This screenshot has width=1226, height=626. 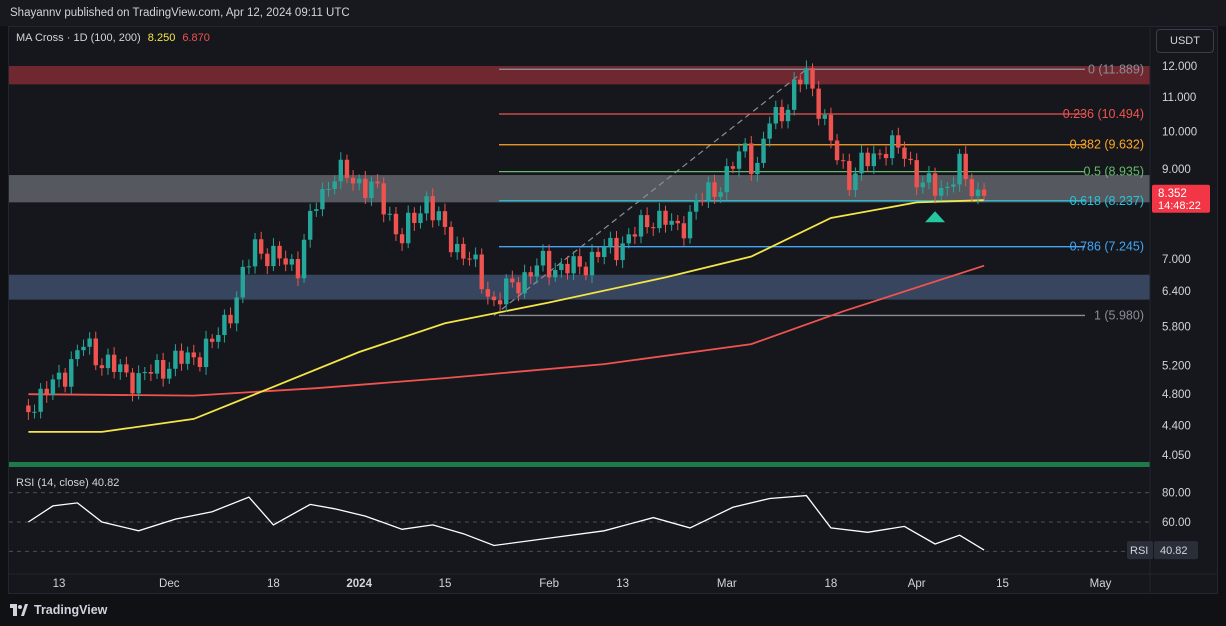 I want to click on rsi-legend-label: RSI (14, close), so click(x=52, y=483).